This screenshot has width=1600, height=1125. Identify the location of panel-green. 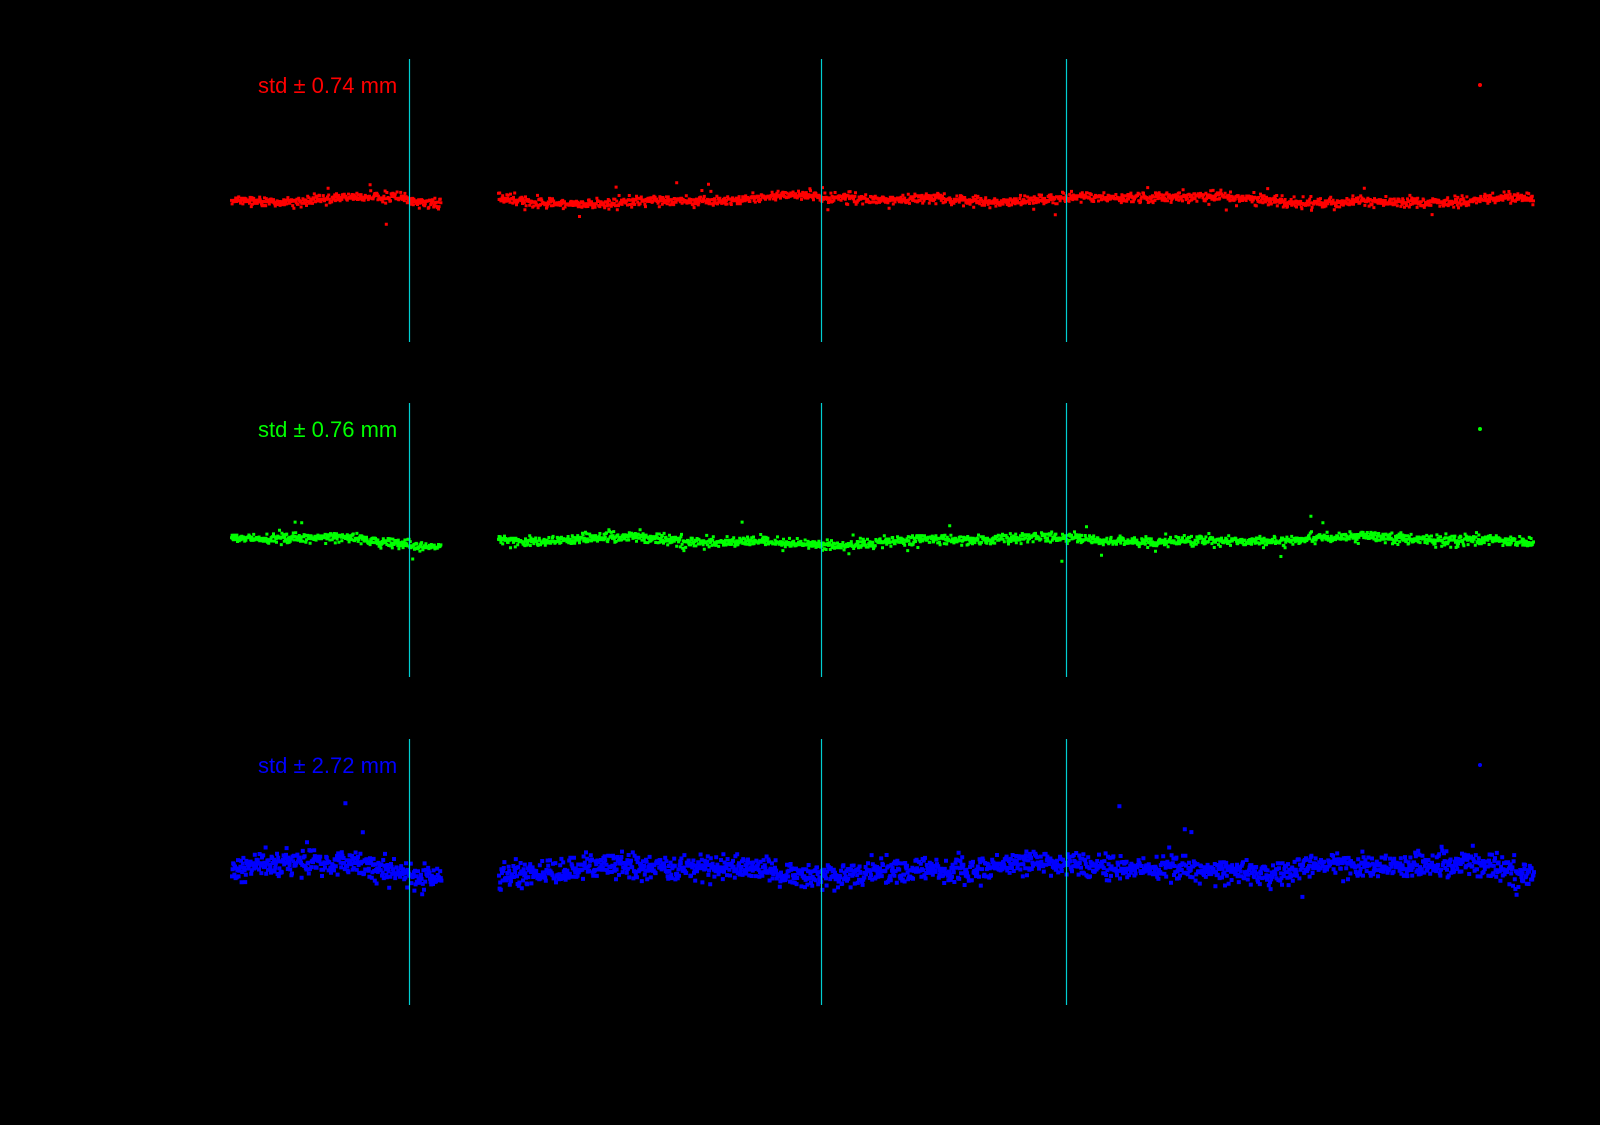
(882, 495).